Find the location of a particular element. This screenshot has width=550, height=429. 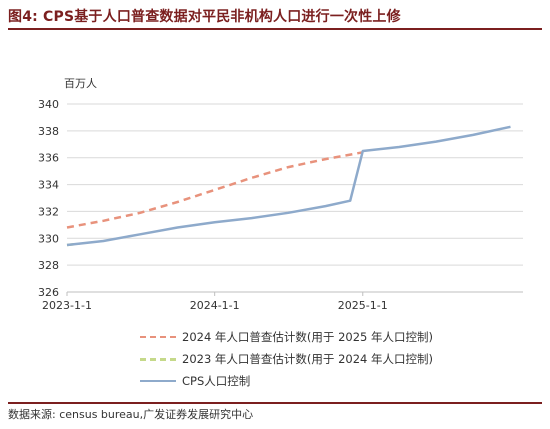

legend-label-cps-control: CPS人口控制 is located at coordinates (216, 381).